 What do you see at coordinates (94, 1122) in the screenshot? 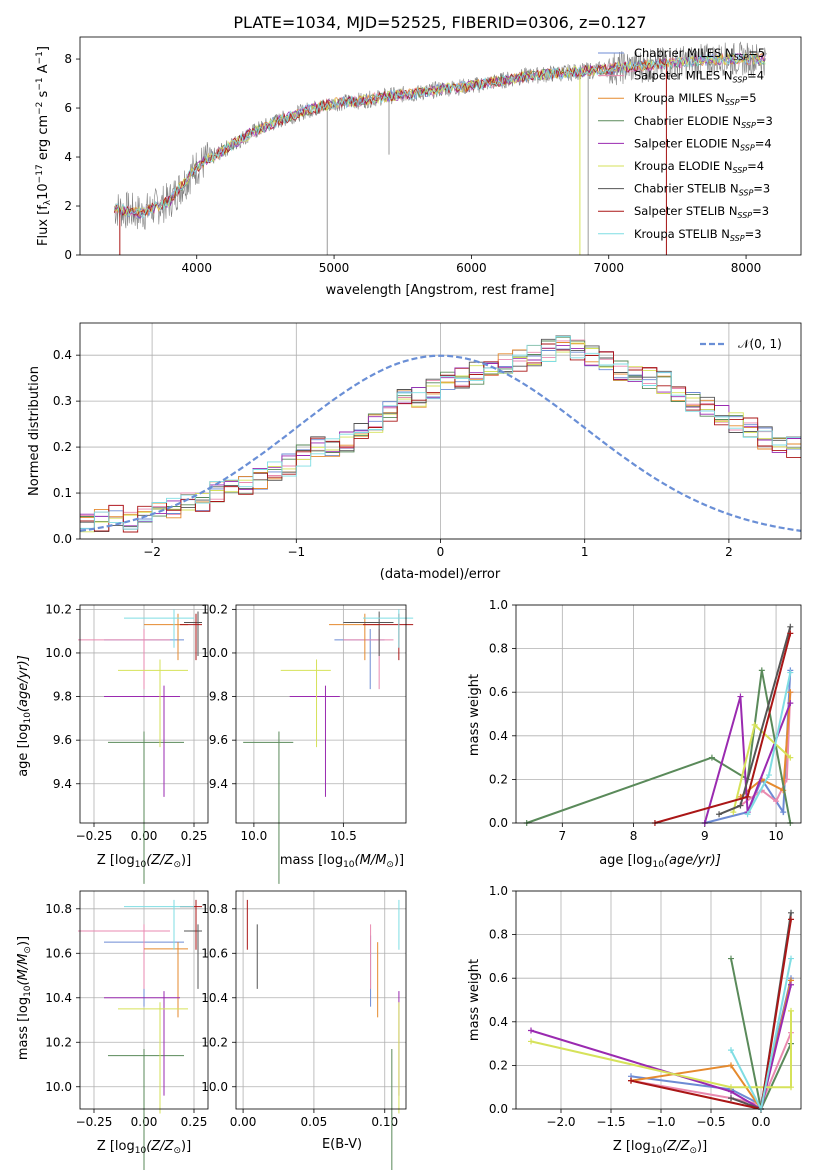
I see `massZ-xtick-label: −0.25` at bounding box center [94, 1122].